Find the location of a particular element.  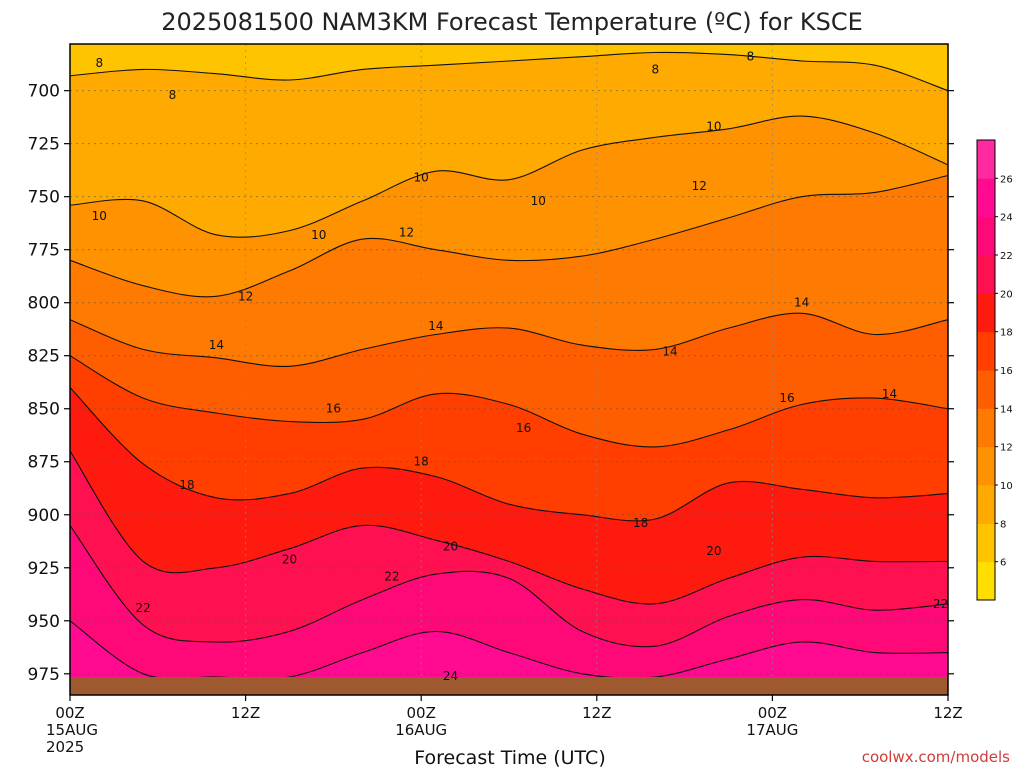

colorbar-label: 22 is located at coordinates (1006, 256).